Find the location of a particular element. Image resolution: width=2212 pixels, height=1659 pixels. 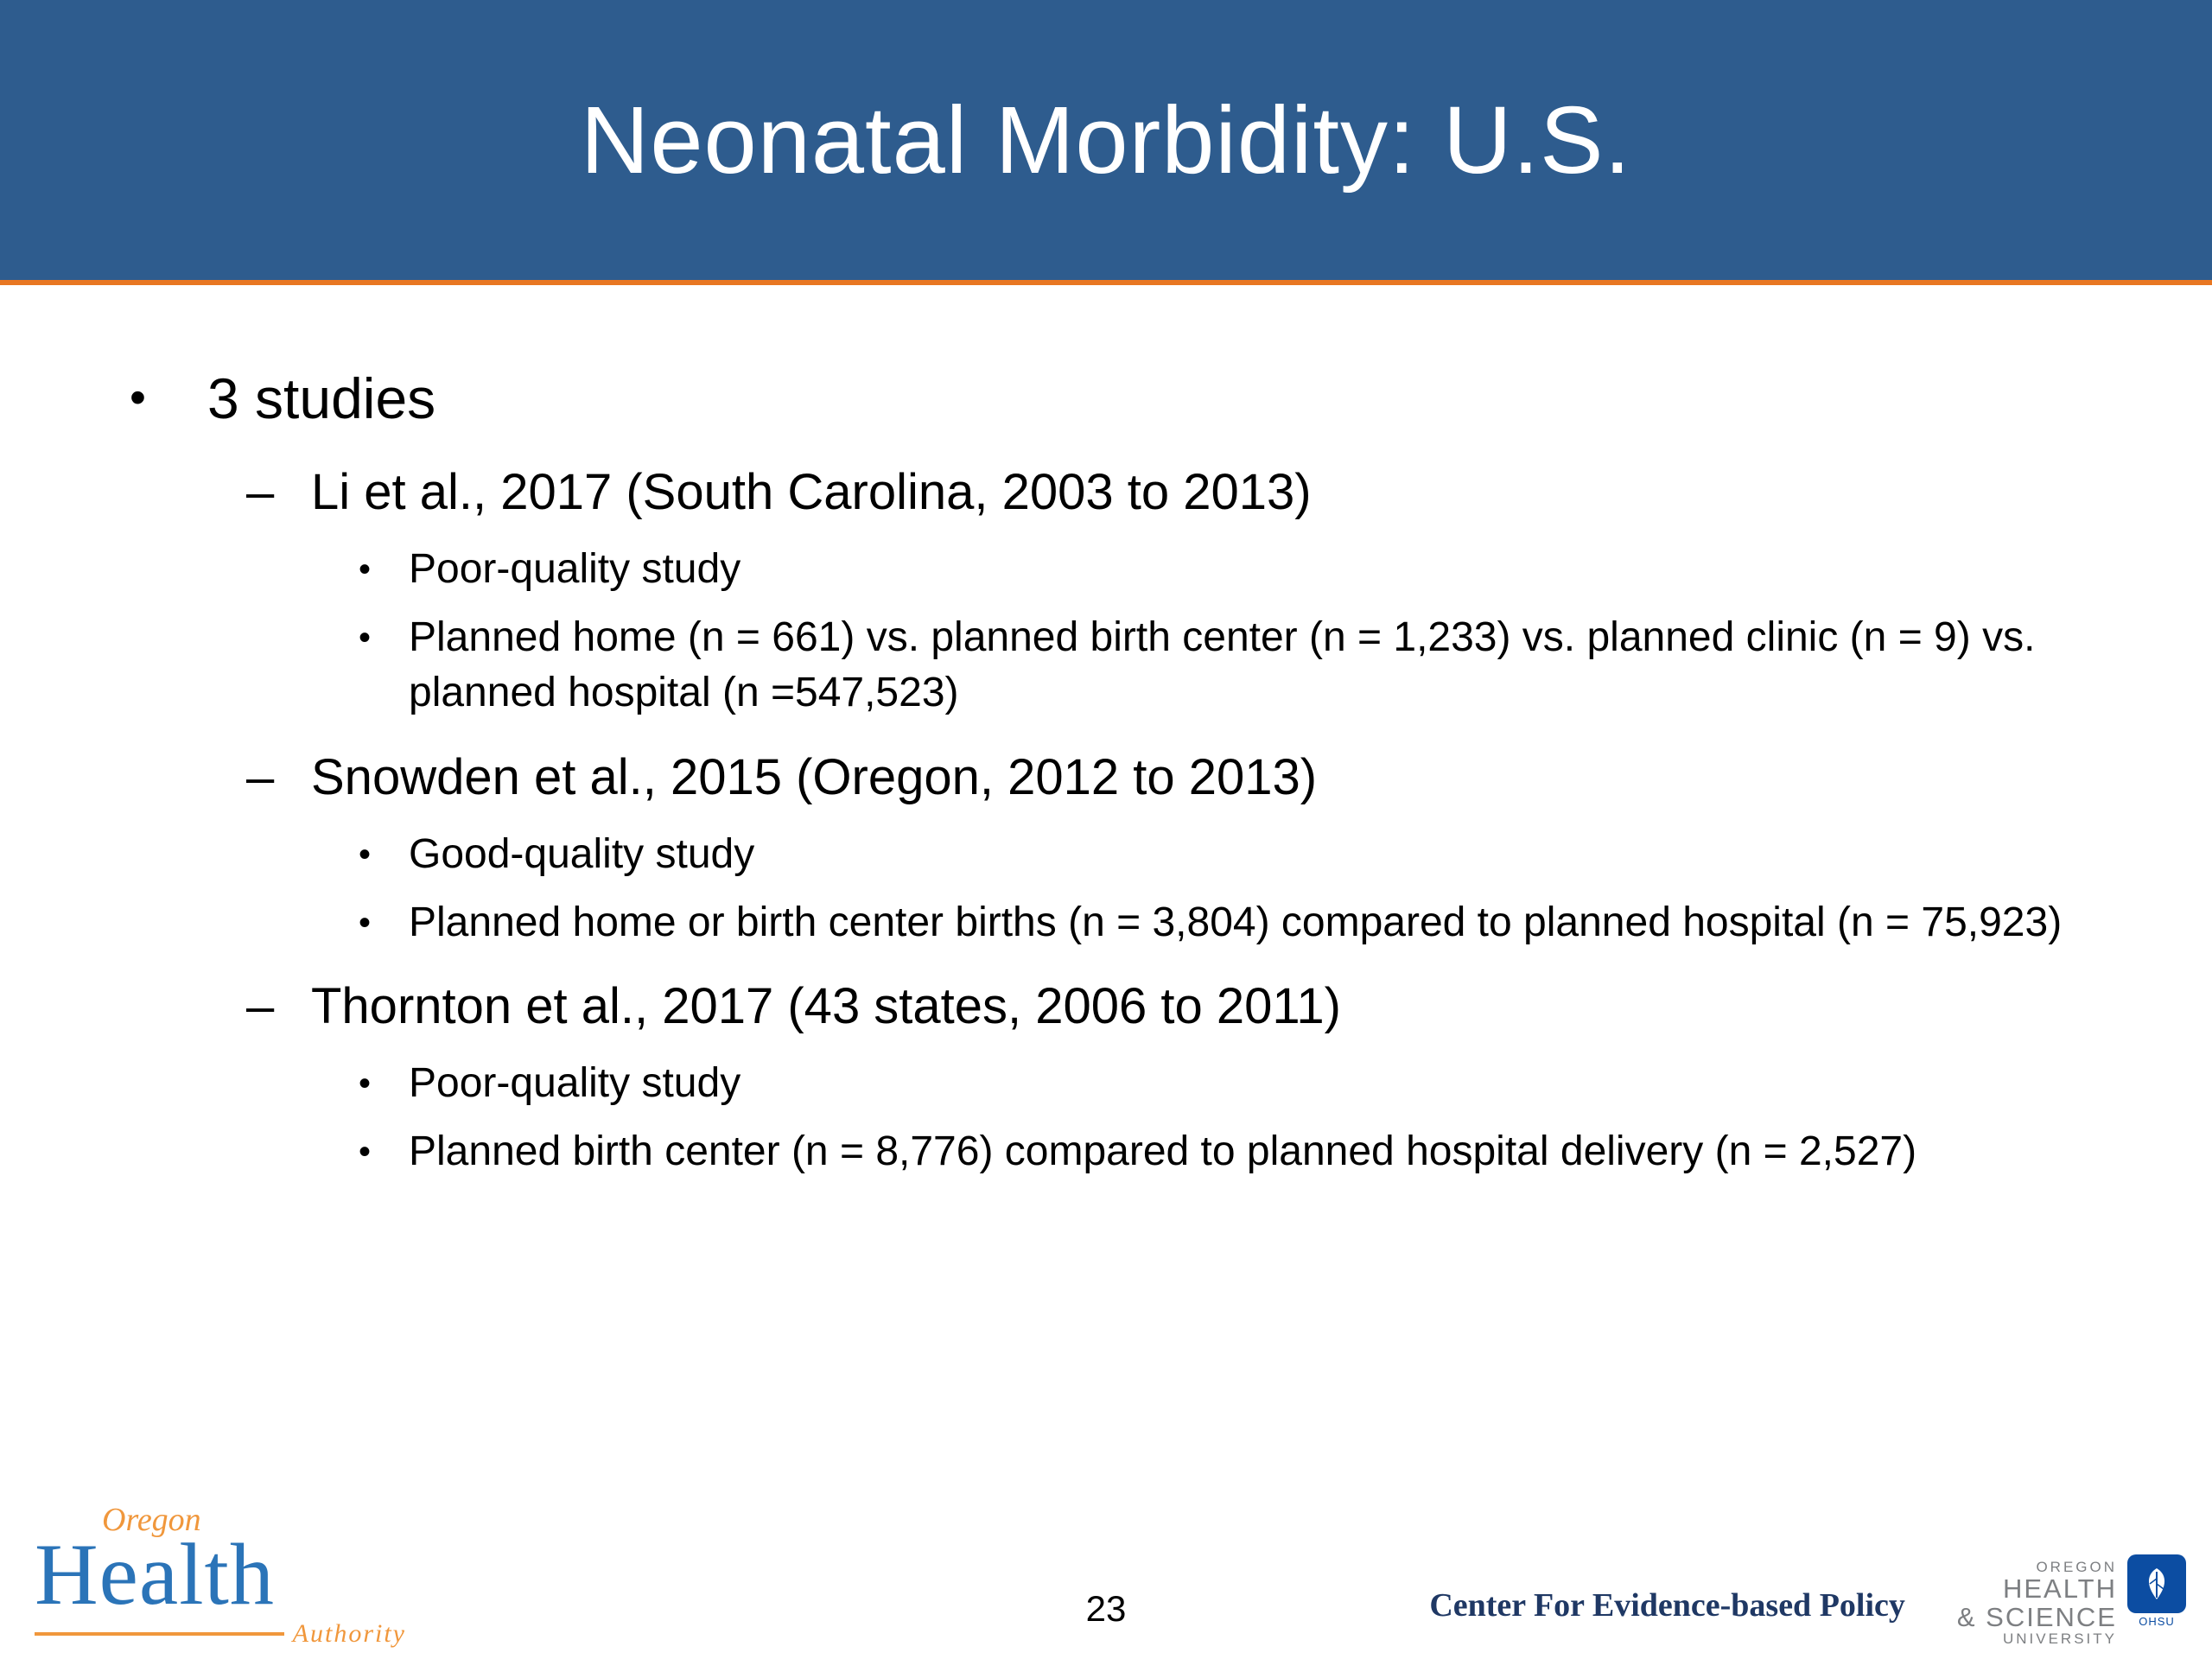

ohsu-logo: OREGON HEALTH & SCIENCE UNIVERSITY OHSU is located at coordinates (2071, 1600).